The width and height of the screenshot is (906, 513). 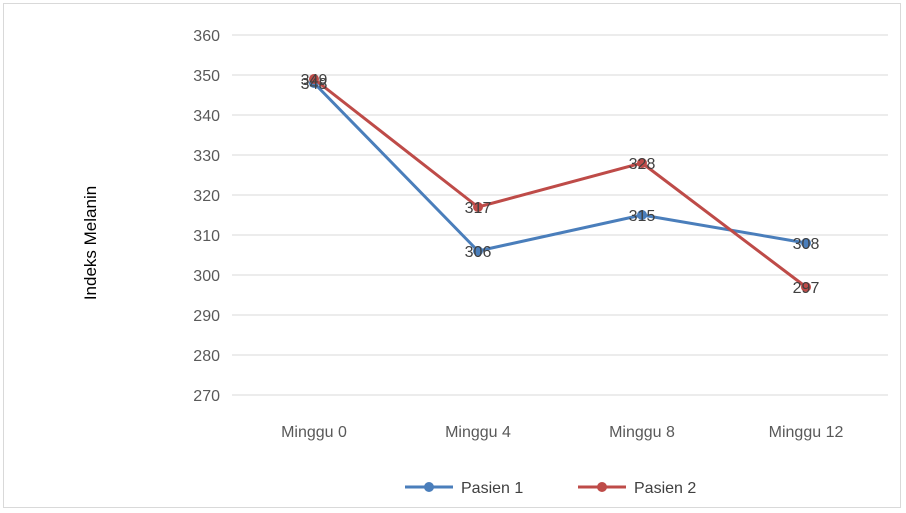 I want to click on data-label: 349, so click(x=314, y=80).